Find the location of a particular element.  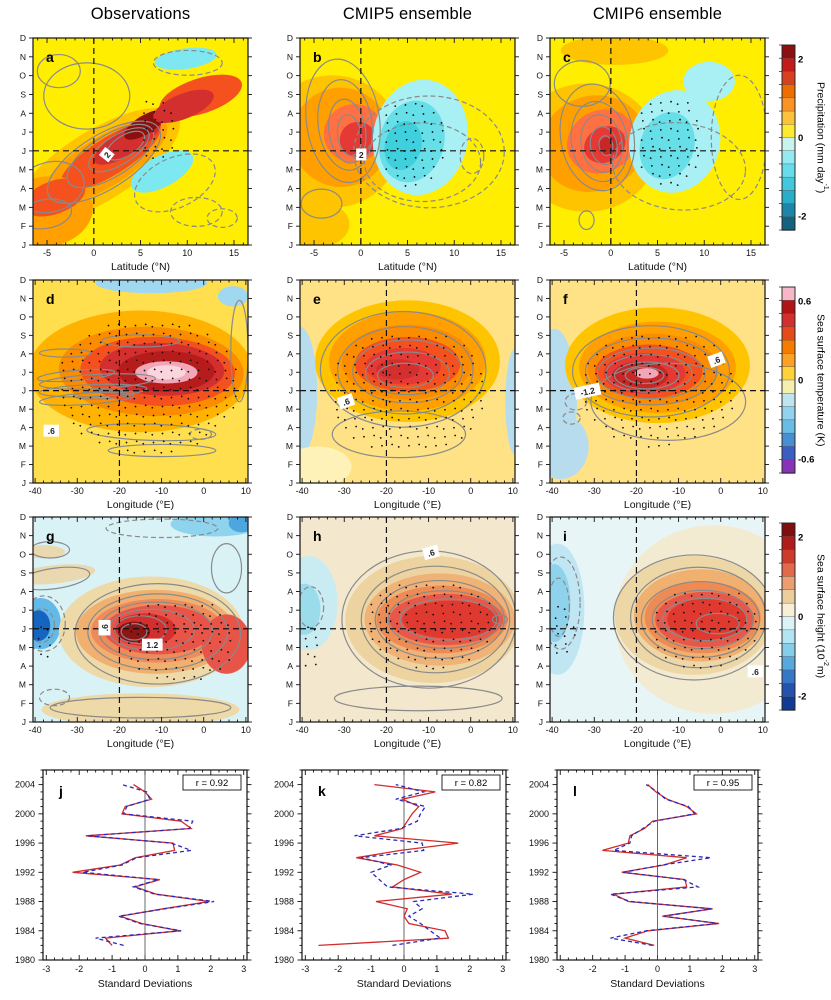

svg-text: 15 is located at coordinates (751, 253).